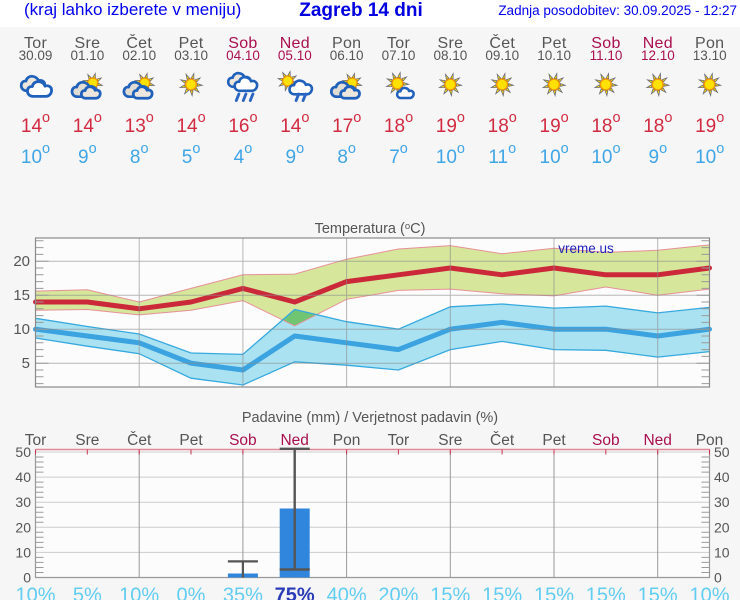 This screenshot has height=600, width=740. Describe the element at coordinates (26, 363) in the screenshot. I see `svg-text: 5` at that location.